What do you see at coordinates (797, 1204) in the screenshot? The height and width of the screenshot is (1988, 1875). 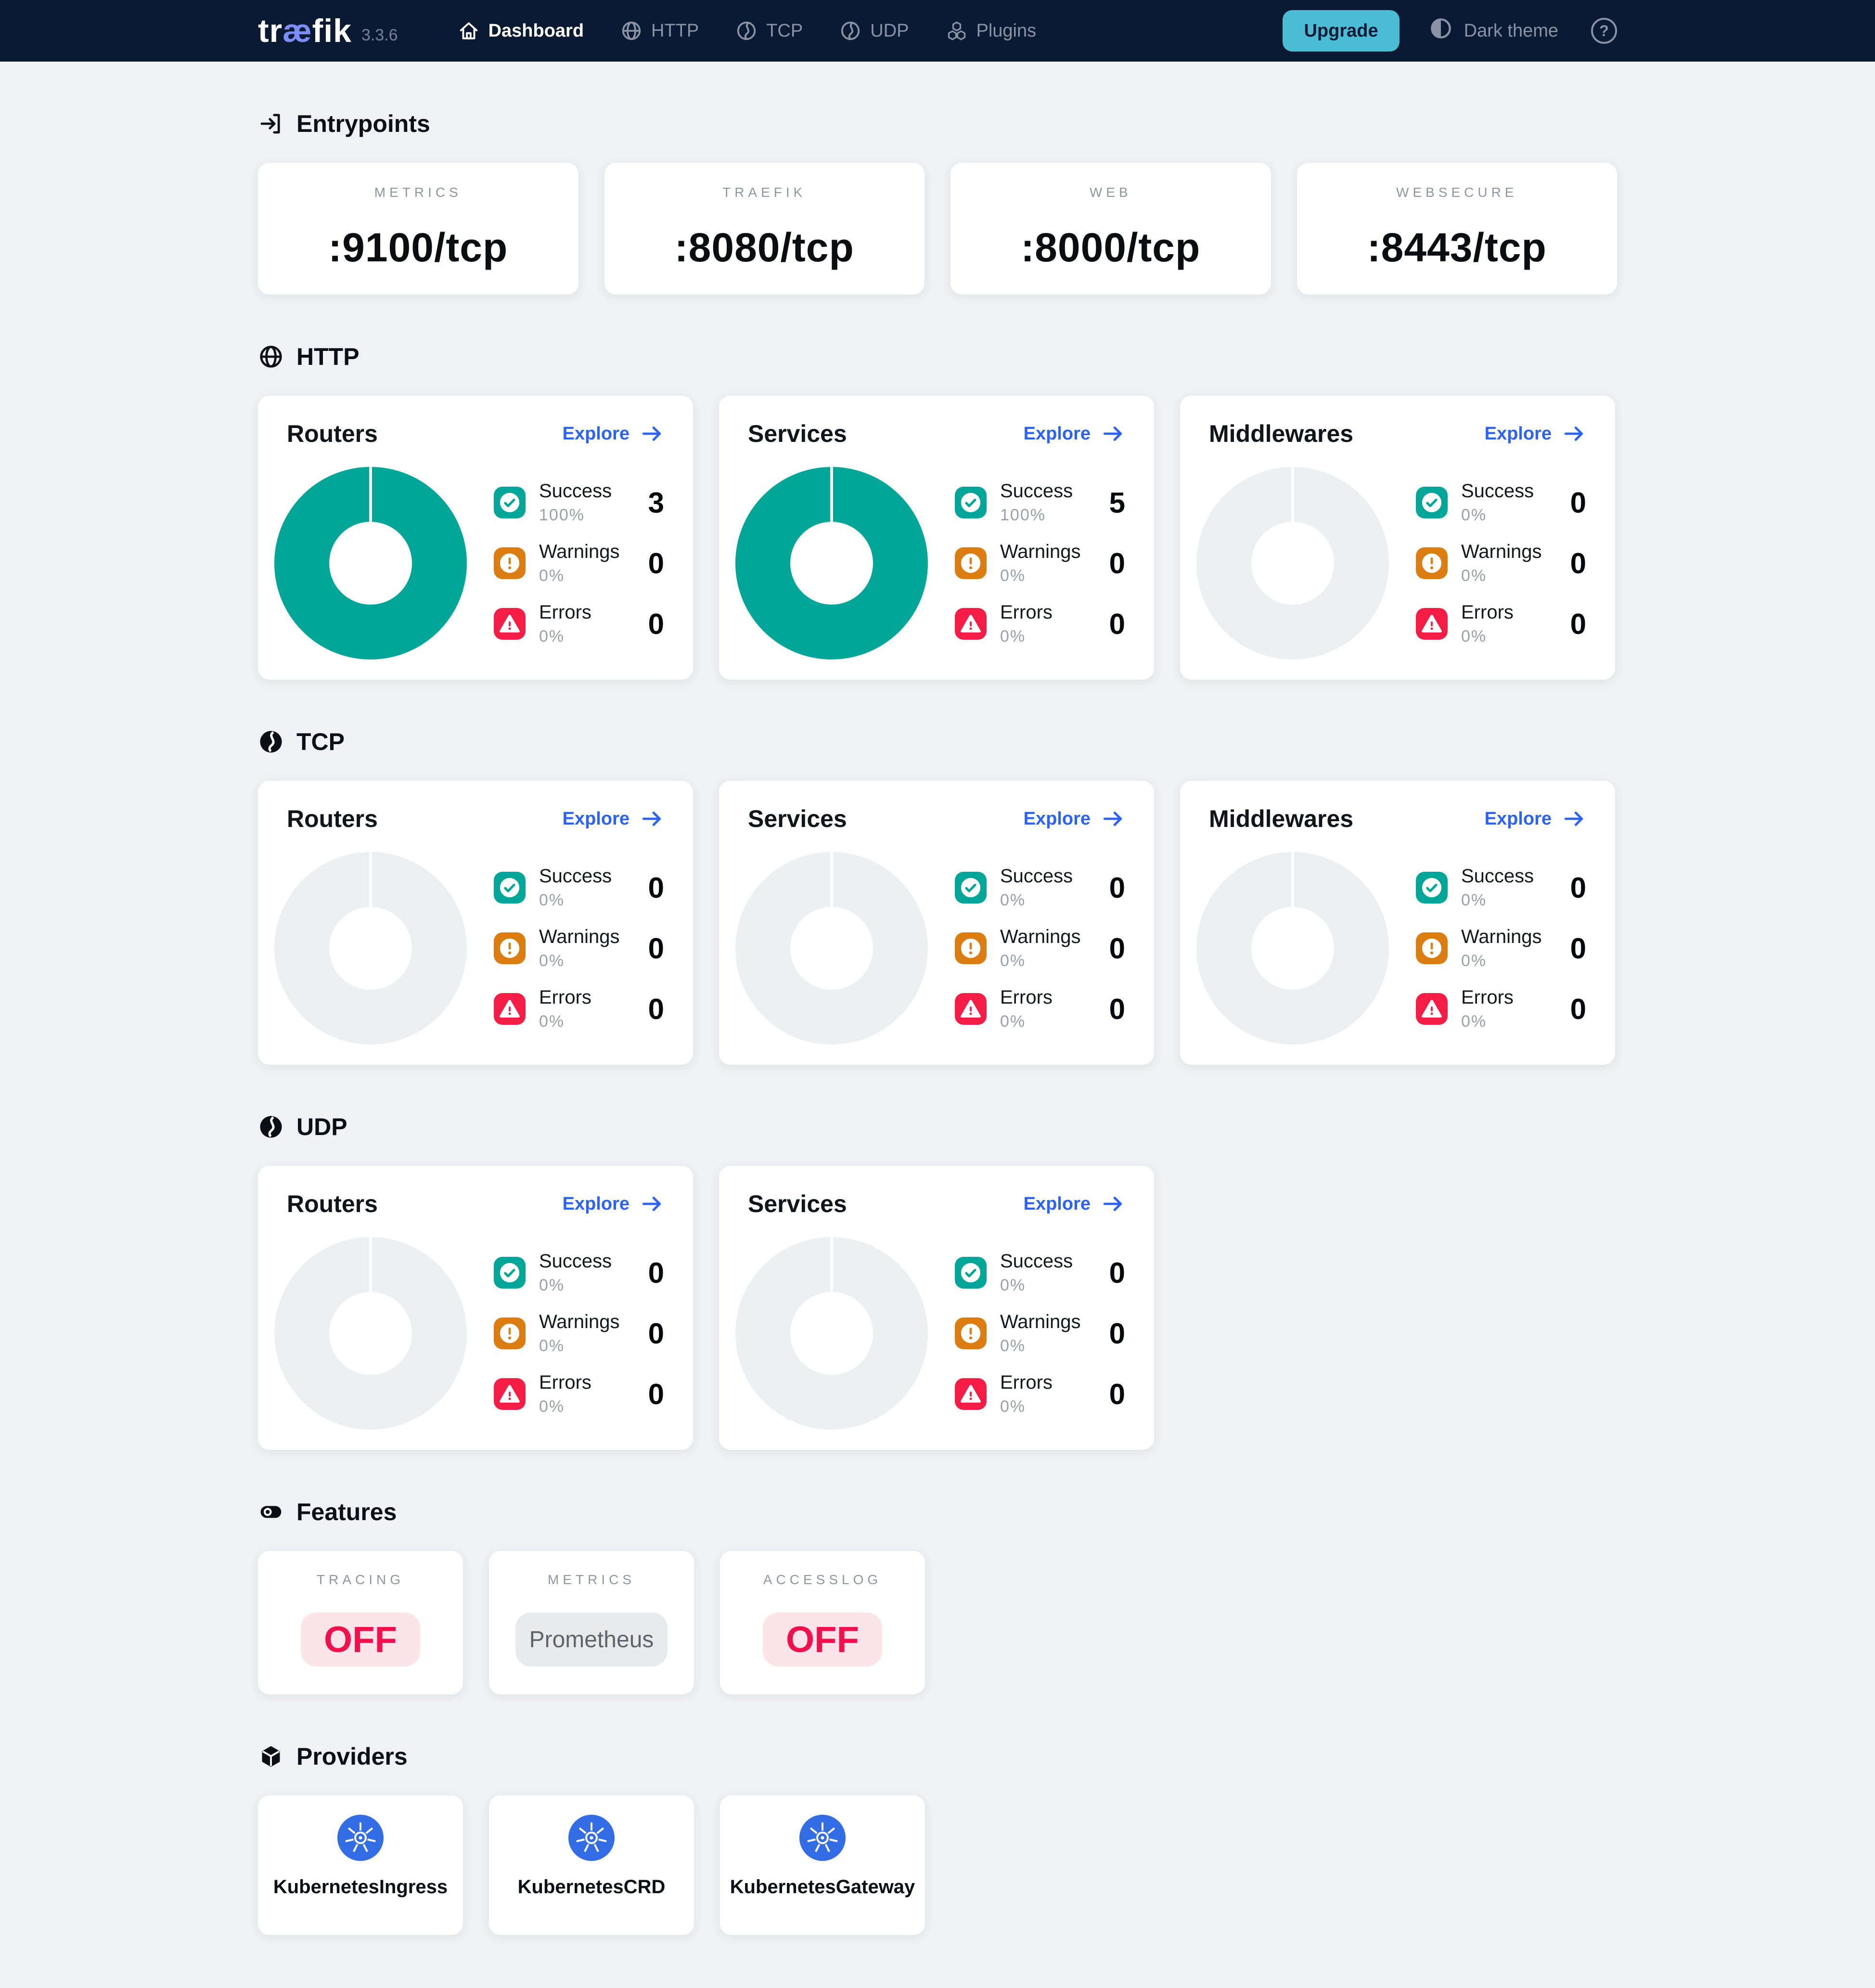 I see `card-title: Services` at bounding box center [797, 1204].